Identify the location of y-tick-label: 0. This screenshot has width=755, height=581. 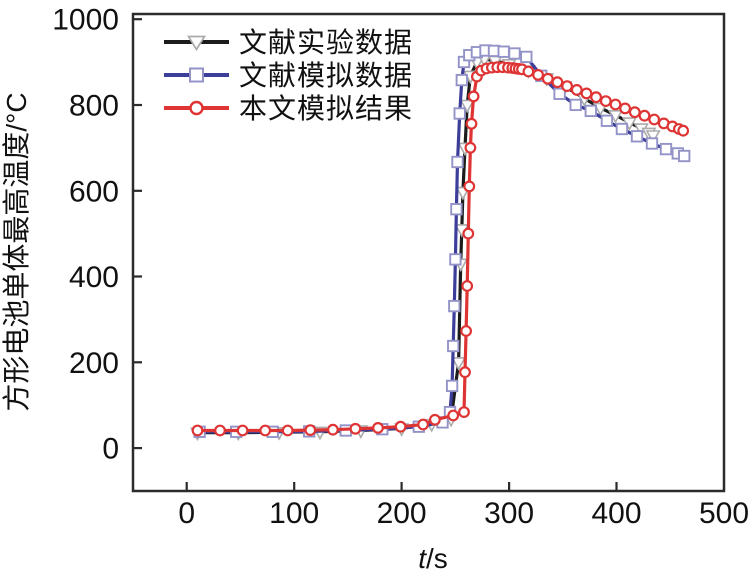
(110, 449).